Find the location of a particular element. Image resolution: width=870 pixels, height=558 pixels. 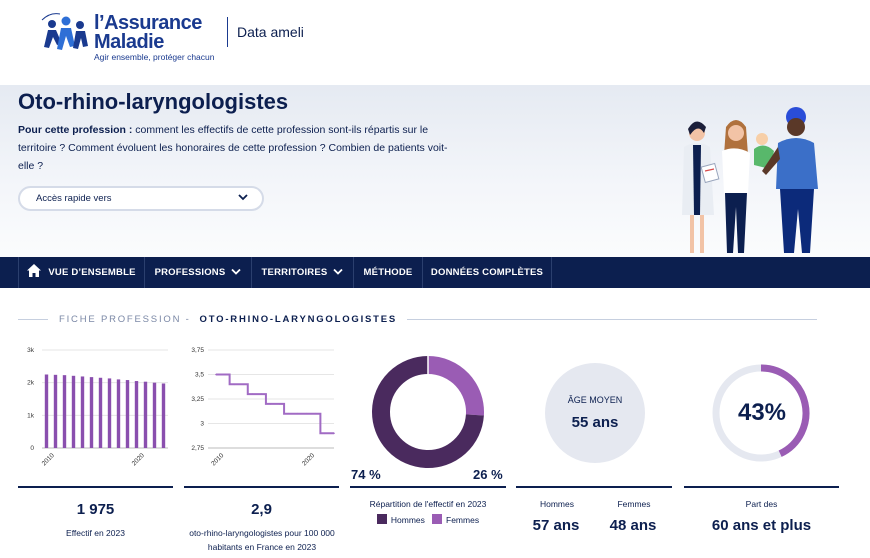

nav-label: PROFESSIONS is located at coordinates (190, 272).